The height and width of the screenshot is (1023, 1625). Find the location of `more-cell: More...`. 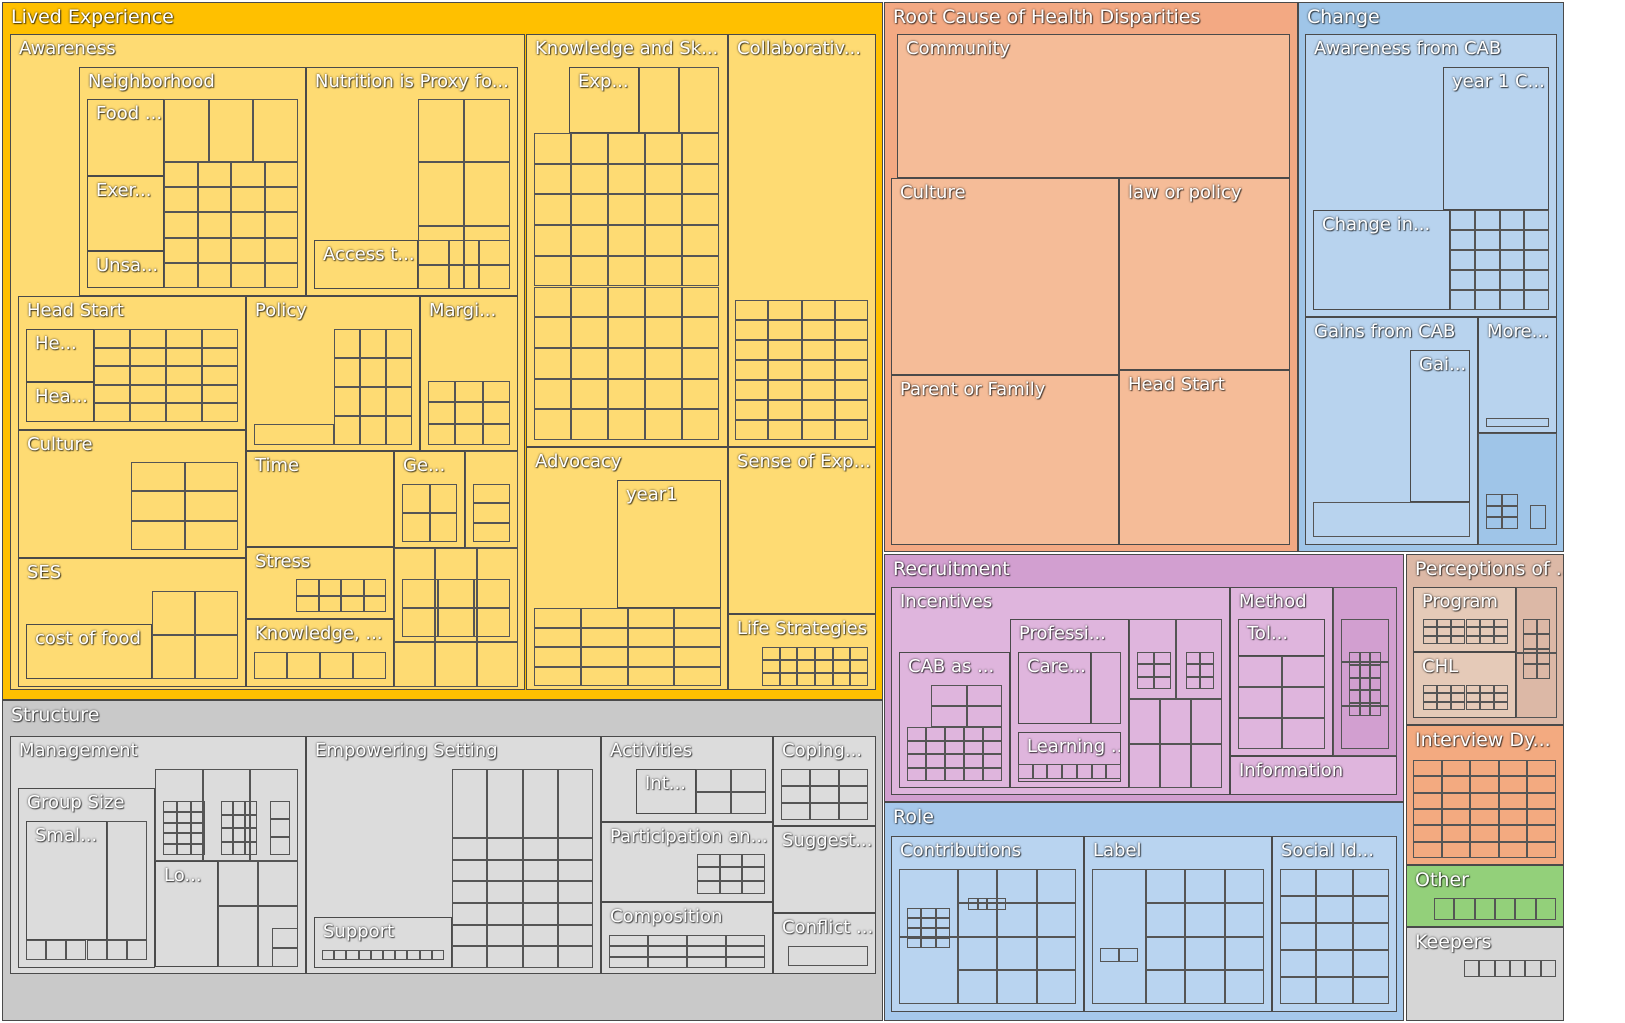

more-cell: More... is located at coordinates (1517, 375).